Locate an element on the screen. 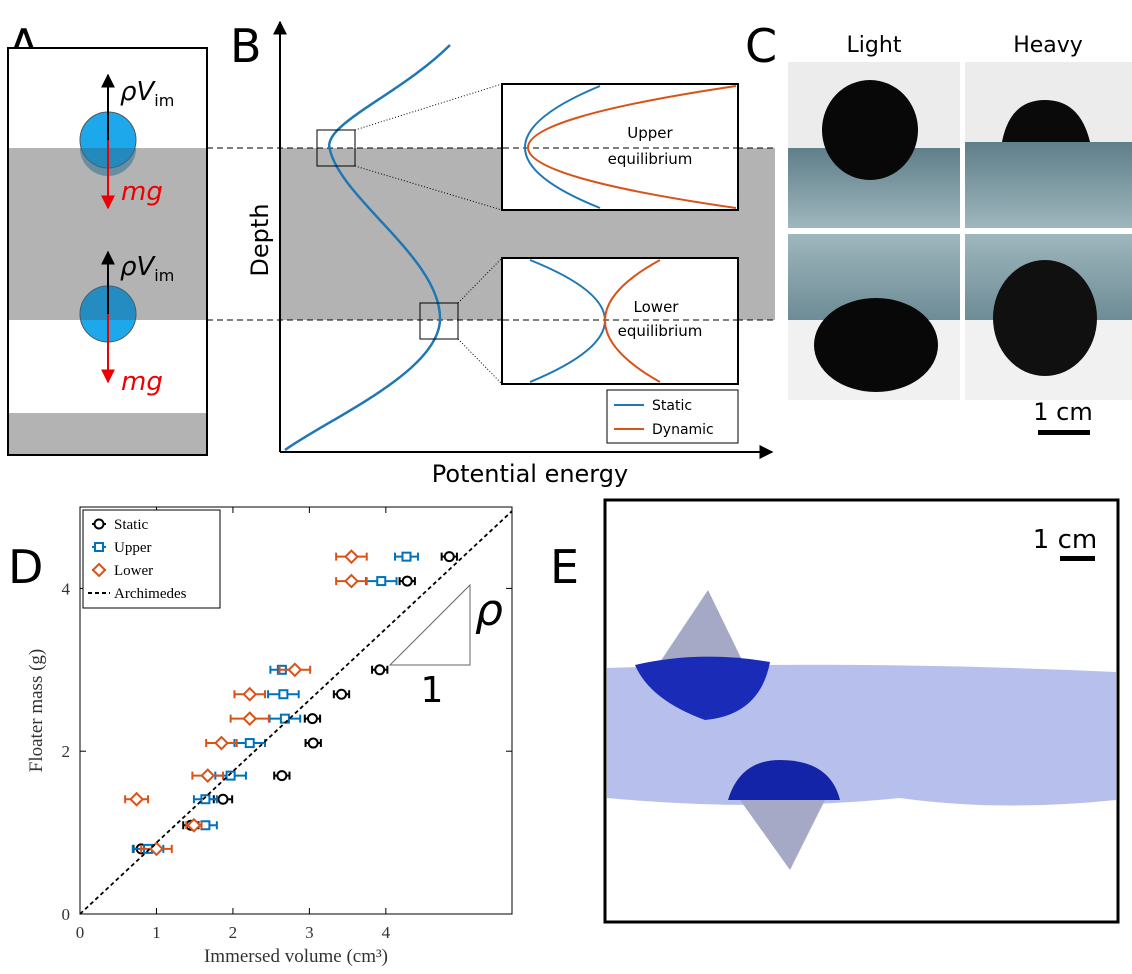 Image resolution: width=1132 pixels, height=974 pixels. axis-label: Potential energy is located at coordinates (530, 474).